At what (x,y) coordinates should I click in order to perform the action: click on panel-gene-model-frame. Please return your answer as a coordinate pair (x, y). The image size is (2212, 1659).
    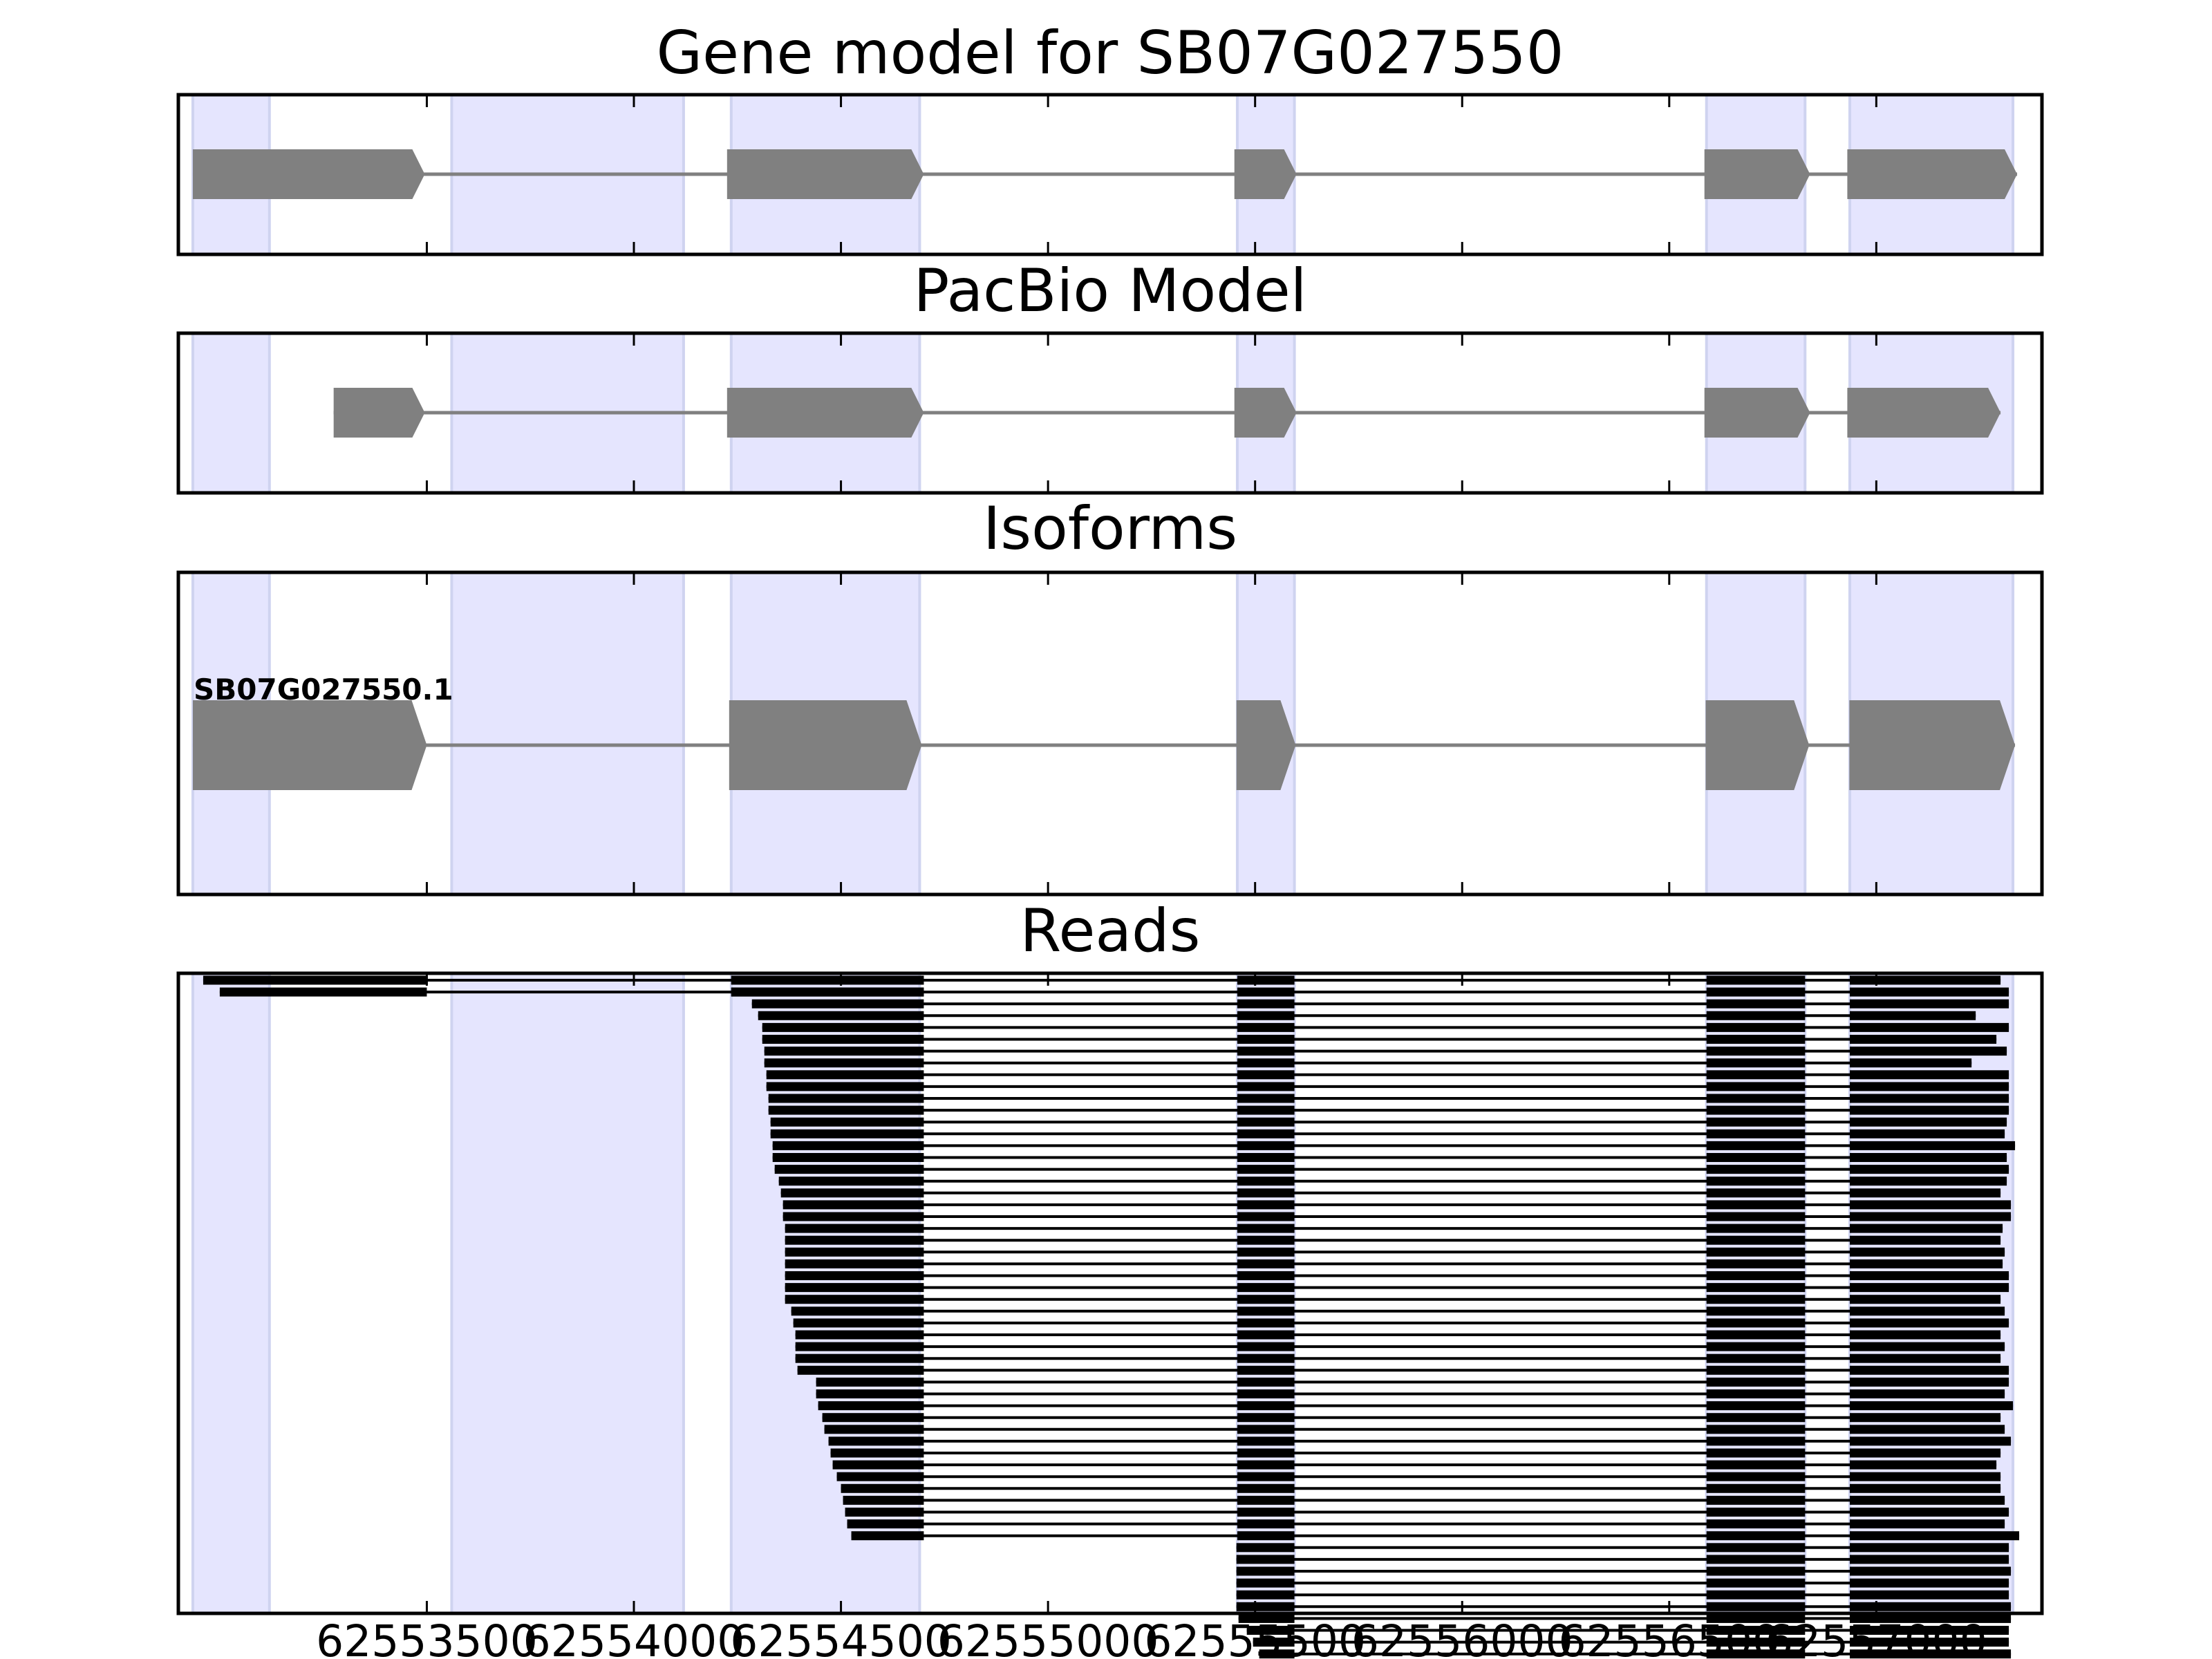
    Looking at the image, I should click on (1110, 174).